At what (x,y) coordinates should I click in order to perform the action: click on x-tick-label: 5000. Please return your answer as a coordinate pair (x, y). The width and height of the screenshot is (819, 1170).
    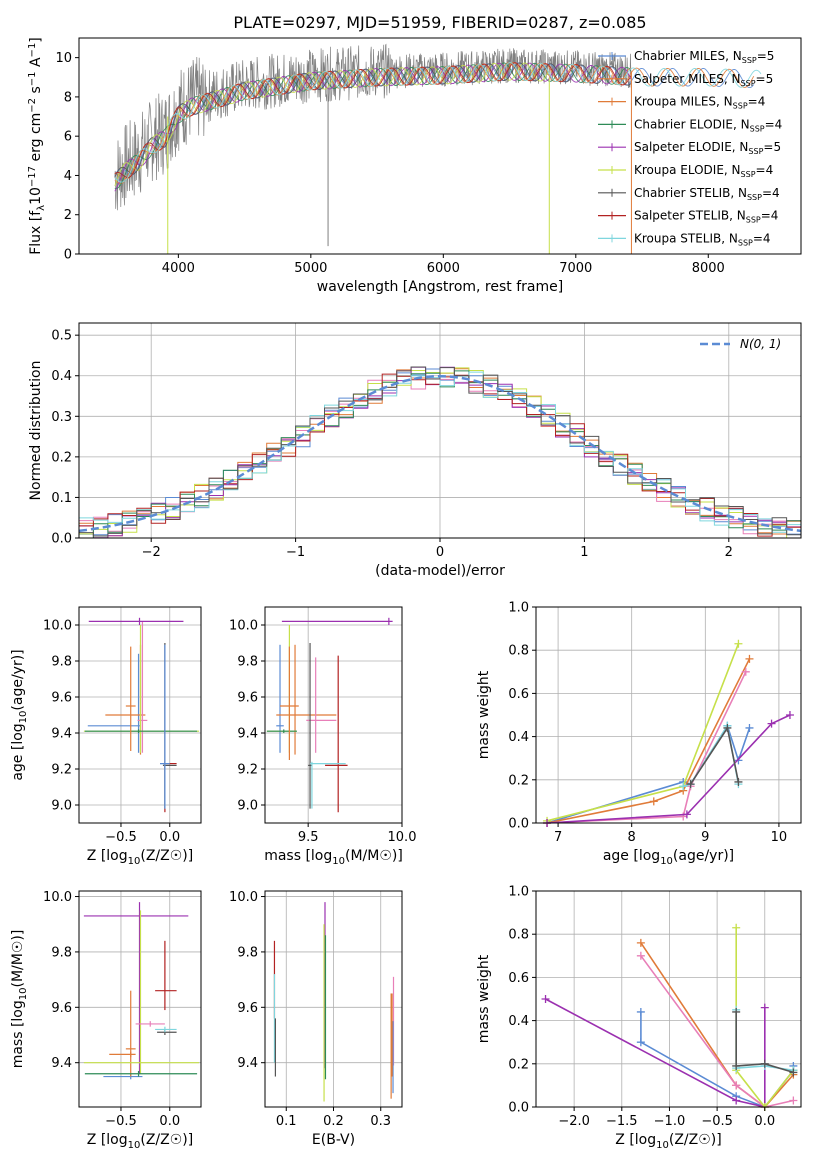
    Looking at the image, I should click on (310, 268).